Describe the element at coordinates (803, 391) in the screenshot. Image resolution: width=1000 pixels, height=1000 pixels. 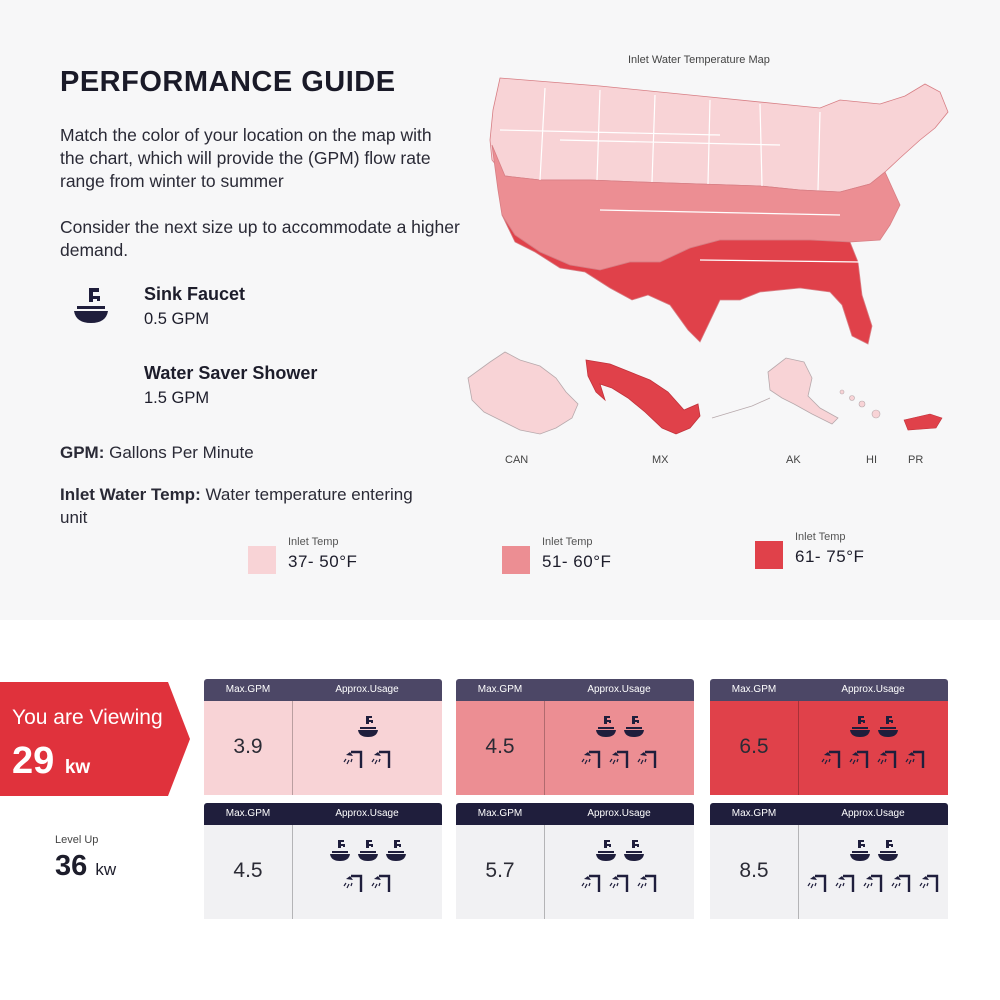
I see `alaska-shape` at that location.